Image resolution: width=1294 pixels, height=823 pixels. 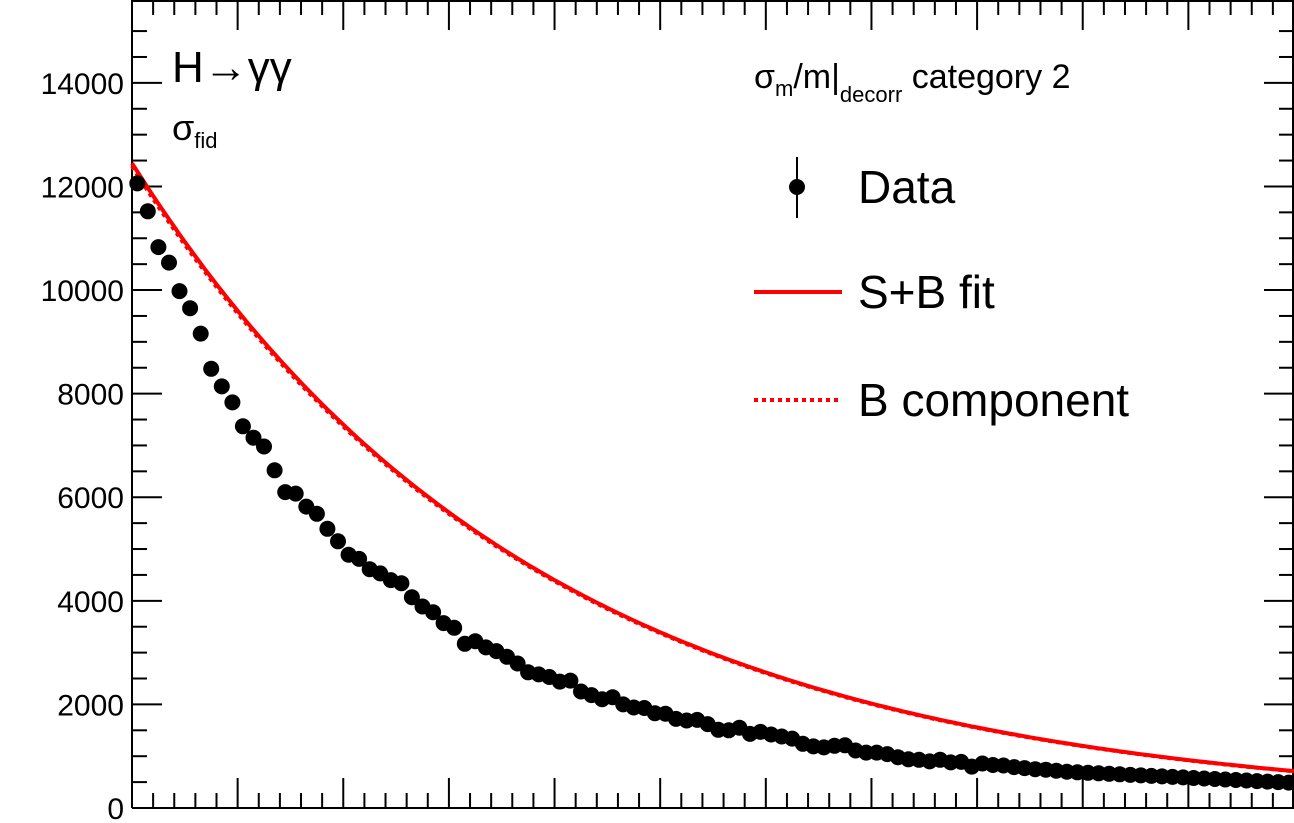 I want to click on legend-entry-b-component: B component, so click(x=941, y=400).